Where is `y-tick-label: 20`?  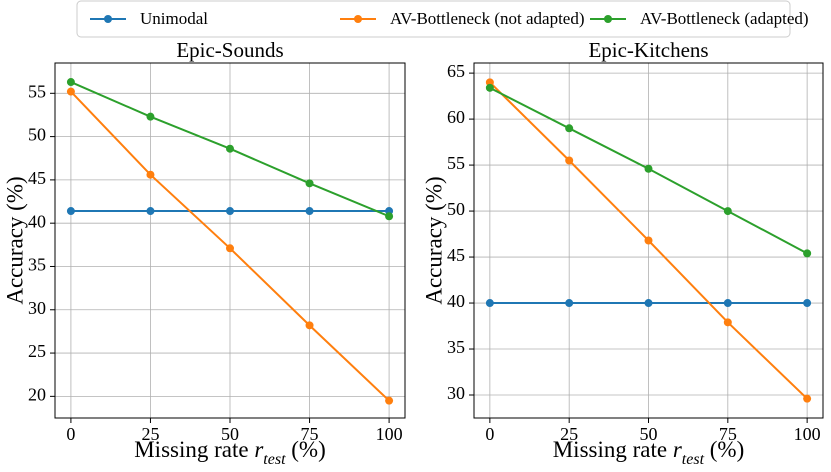
y-tick-label: 20 is located at coordinates (37, 394).